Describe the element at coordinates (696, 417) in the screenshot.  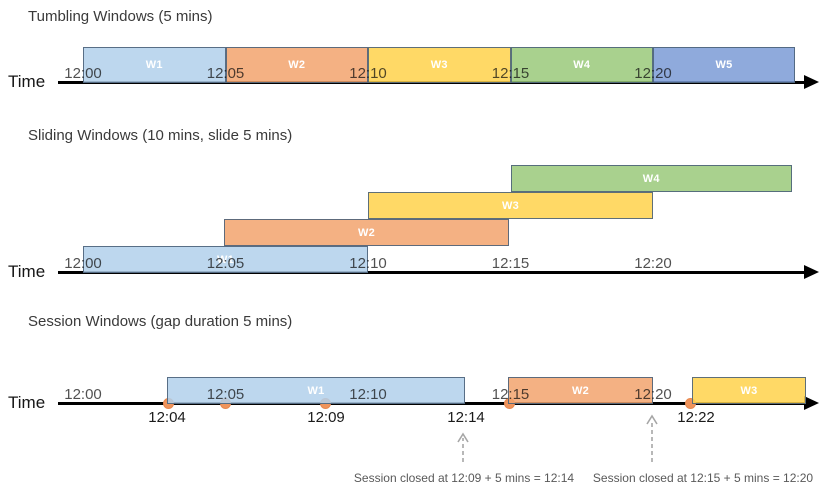
I see `event-time-label: 12:22` at that location.